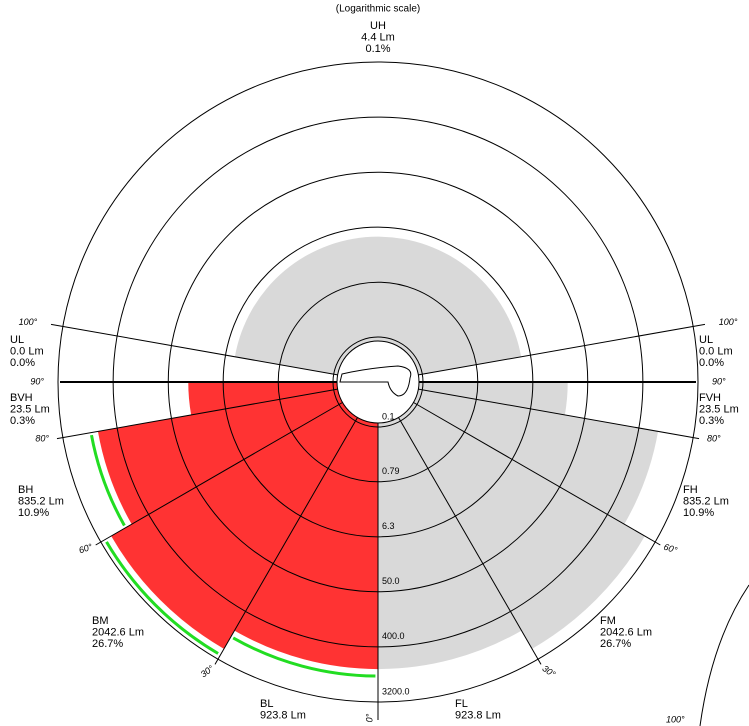 This screenshot has height=726, width=749. What do you see at coordinates (391, 471) in the screenshot?
I see `r-tick-label: 0.79` at bounding box center [391, 471].